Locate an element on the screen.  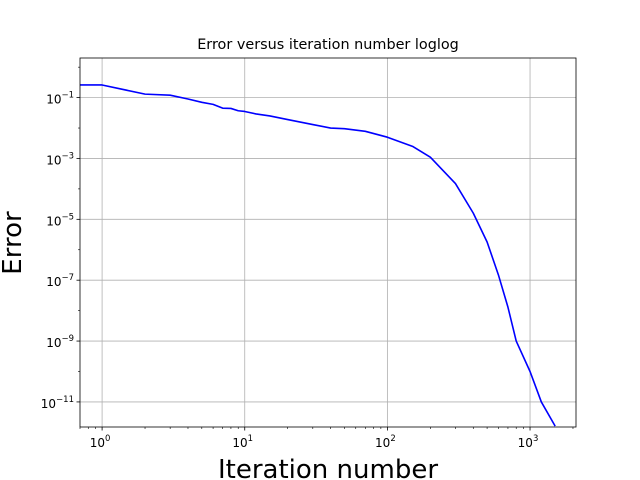
chart-title: Error versus iteration number loglog is located at coordinates (328, 45).